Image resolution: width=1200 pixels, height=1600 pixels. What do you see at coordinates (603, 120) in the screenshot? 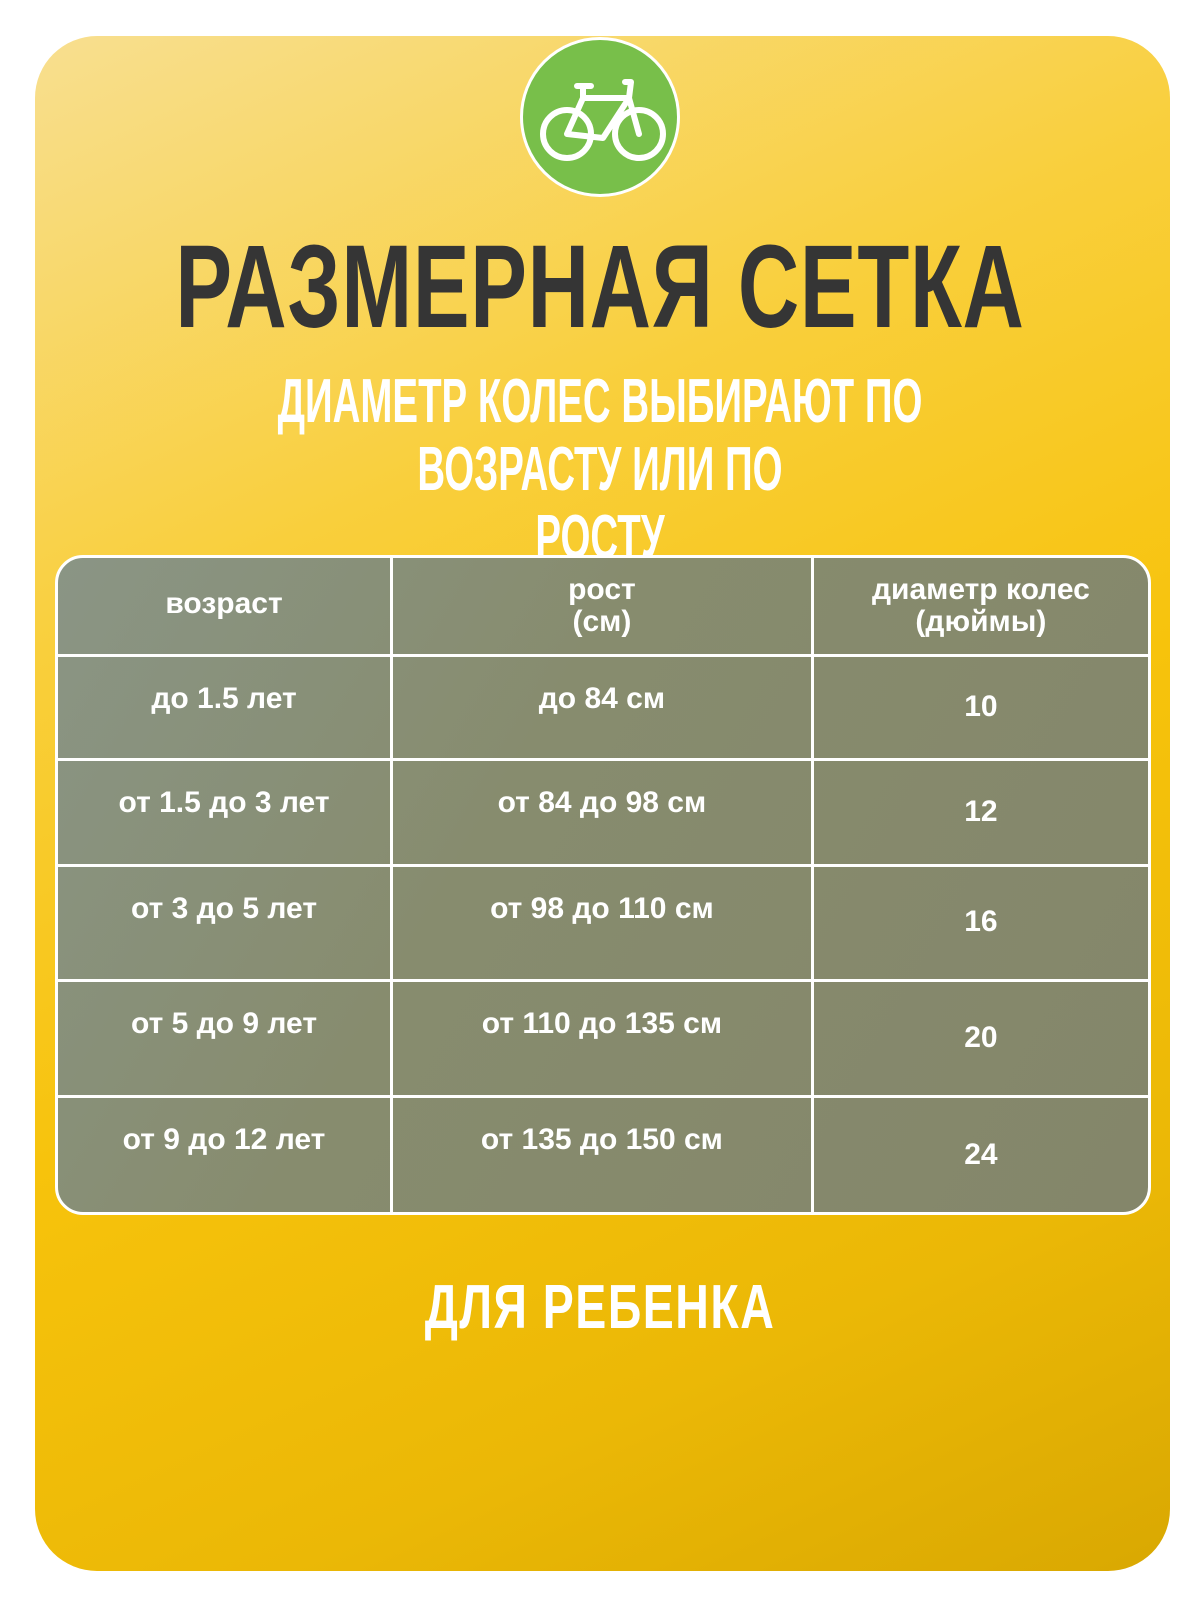
I see `bicycle-icon` at bounding box center [603, 120].